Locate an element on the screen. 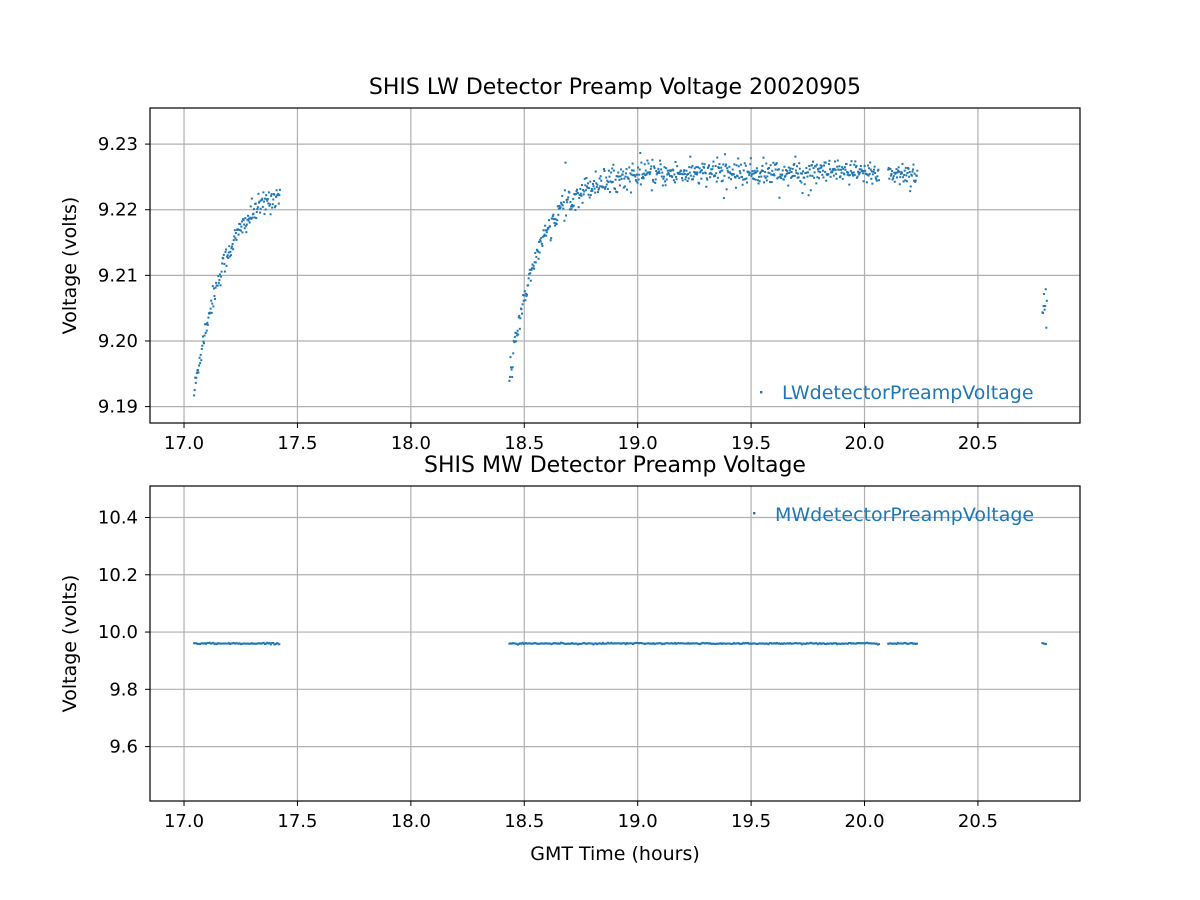  mw-y-ticks: 9.6 9.8 10.0 10.2 10.4 is located at coordinates (124, 633).